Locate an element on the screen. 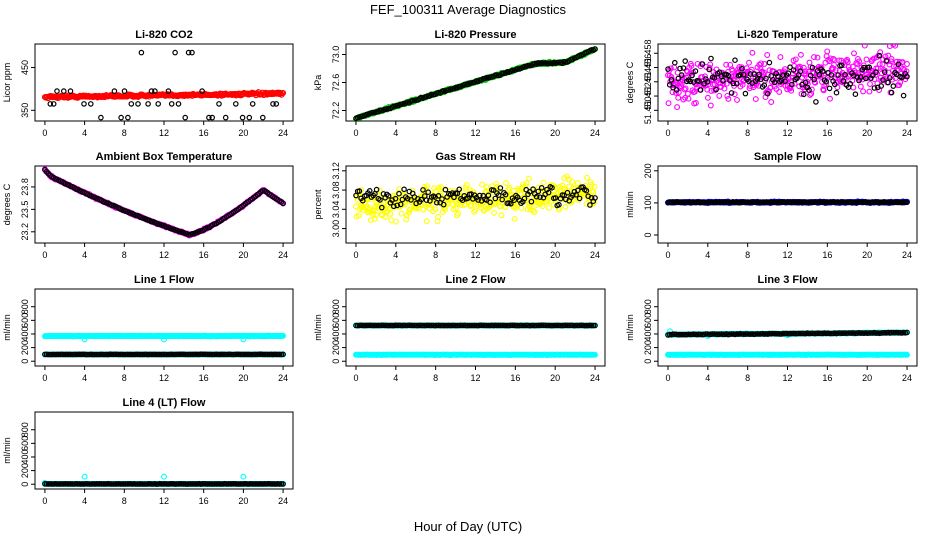 The height and width of the screenshot is (540, 936). series-sample-line is located at coordinates (164, 337).